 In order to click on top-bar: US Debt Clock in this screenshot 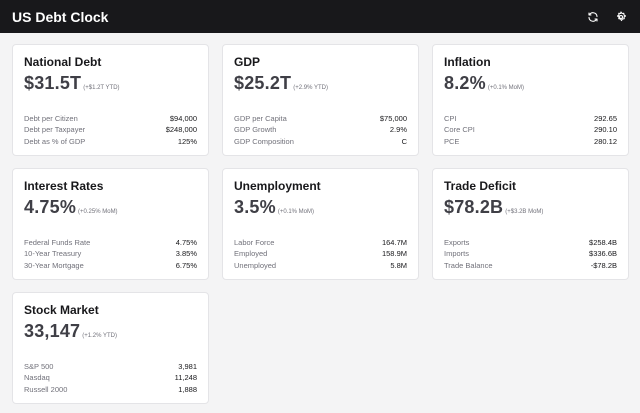, I will do `click(320, 16)`.